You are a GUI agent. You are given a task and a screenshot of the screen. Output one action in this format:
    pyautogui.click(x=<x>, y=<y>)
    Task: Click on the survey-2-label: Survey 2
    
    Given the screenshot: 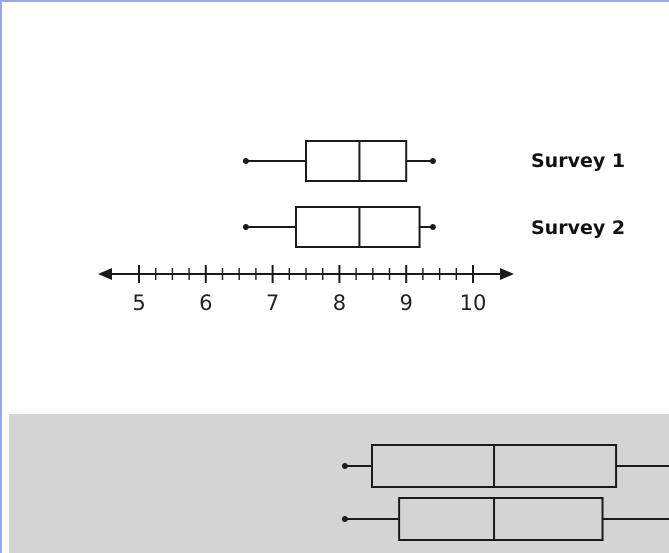 What is the action you would take?
    pyautogui.click(x=578, y=228)
    